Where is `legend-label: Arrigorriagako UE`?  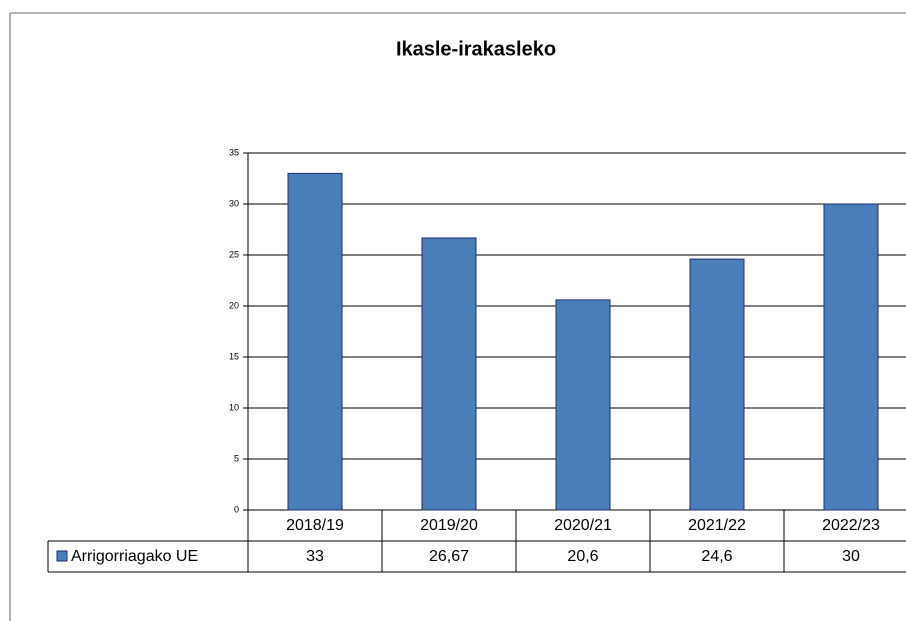
legend-label: Arrigorriagako UE is located at coordinates (134, 556).